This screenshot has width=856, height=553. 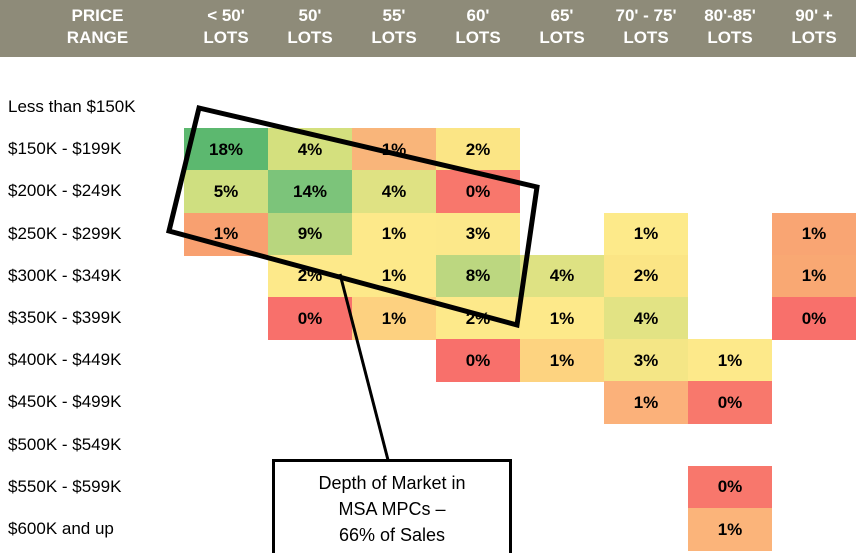 What do you see at coordinates (65, 275) in the screenshot?
I see `row-label: $300K - $349K` at bounding box center [65, 275].